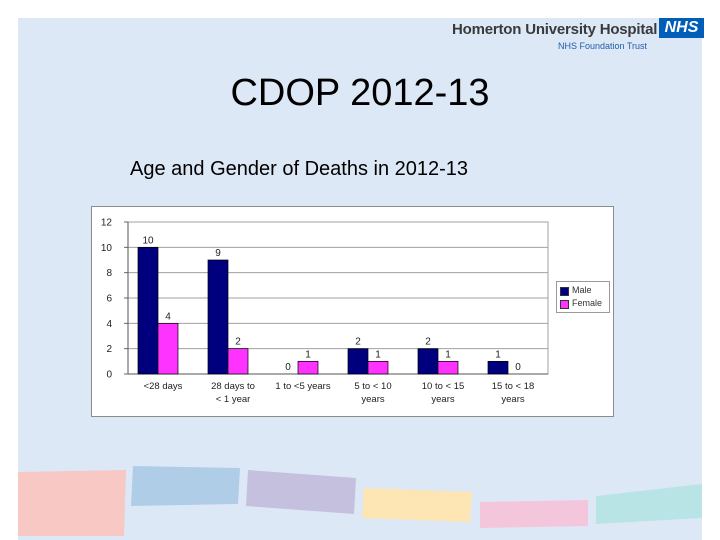 Image resolution: width=720 pixels, height=540 pixels. What do you see at coordinates (372, 386) in the screenshot?
I see `x-tick-label: 5 to < 10` at bounding box center [372, 386].